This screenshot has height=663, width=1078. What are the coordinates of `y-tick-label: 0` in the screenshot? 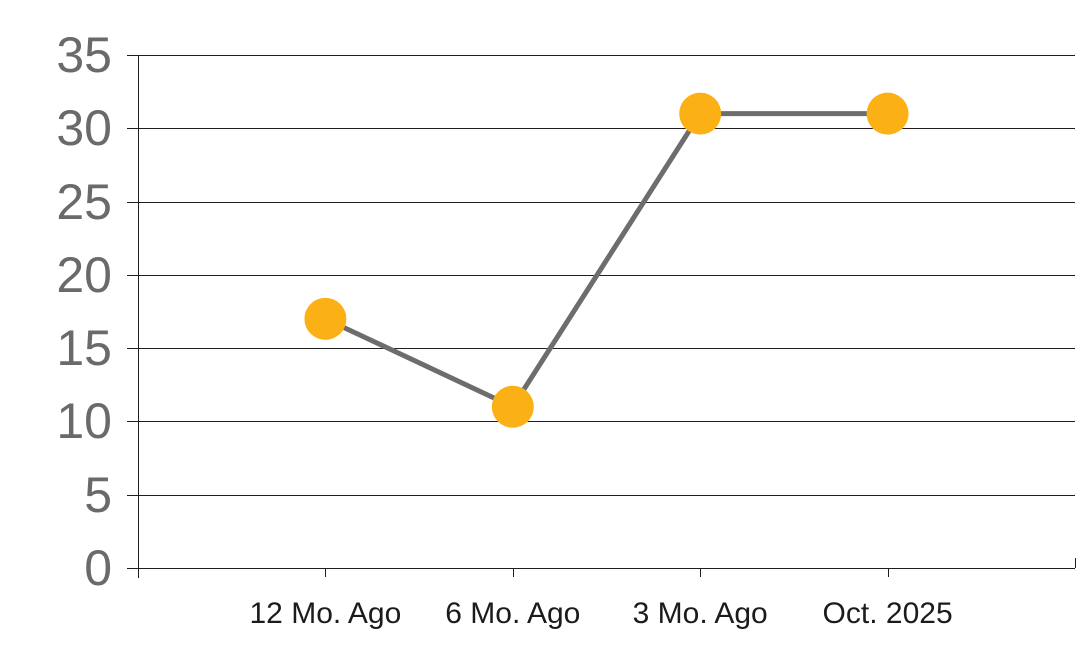 It's located at (98, 568).